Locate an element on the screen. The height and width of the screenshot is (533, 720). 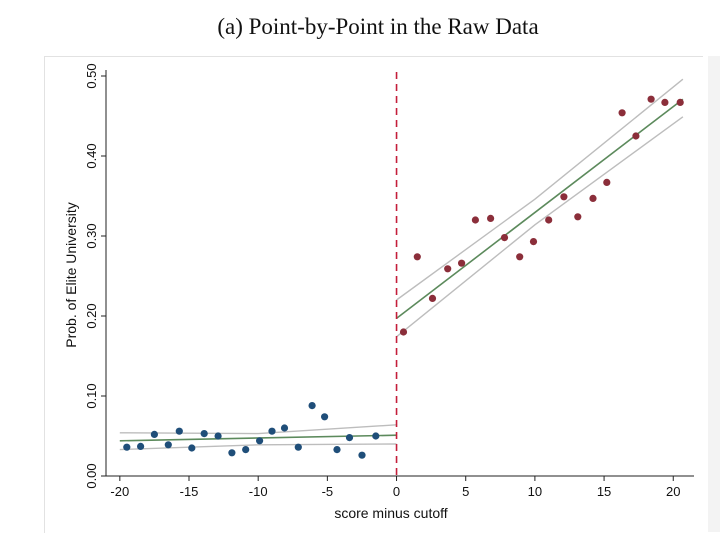
y-tick-label: 0.30 is located at coordinates (91, 235).